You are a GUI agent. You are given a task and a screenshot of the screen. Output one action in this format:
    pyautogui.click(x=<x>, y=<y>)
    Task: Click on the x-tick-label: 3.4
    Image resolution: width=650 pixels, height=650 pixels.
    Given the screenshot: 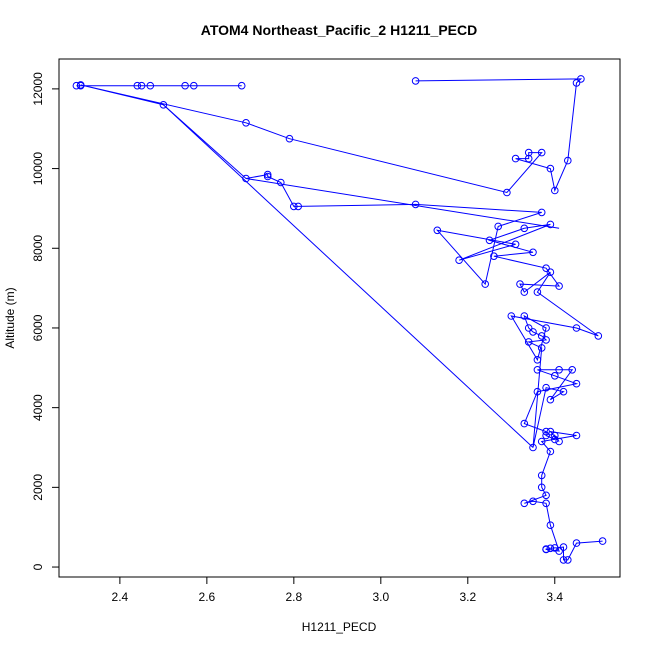 What is the action you would take?
    pyautogui.click(x=554, y=597)
    